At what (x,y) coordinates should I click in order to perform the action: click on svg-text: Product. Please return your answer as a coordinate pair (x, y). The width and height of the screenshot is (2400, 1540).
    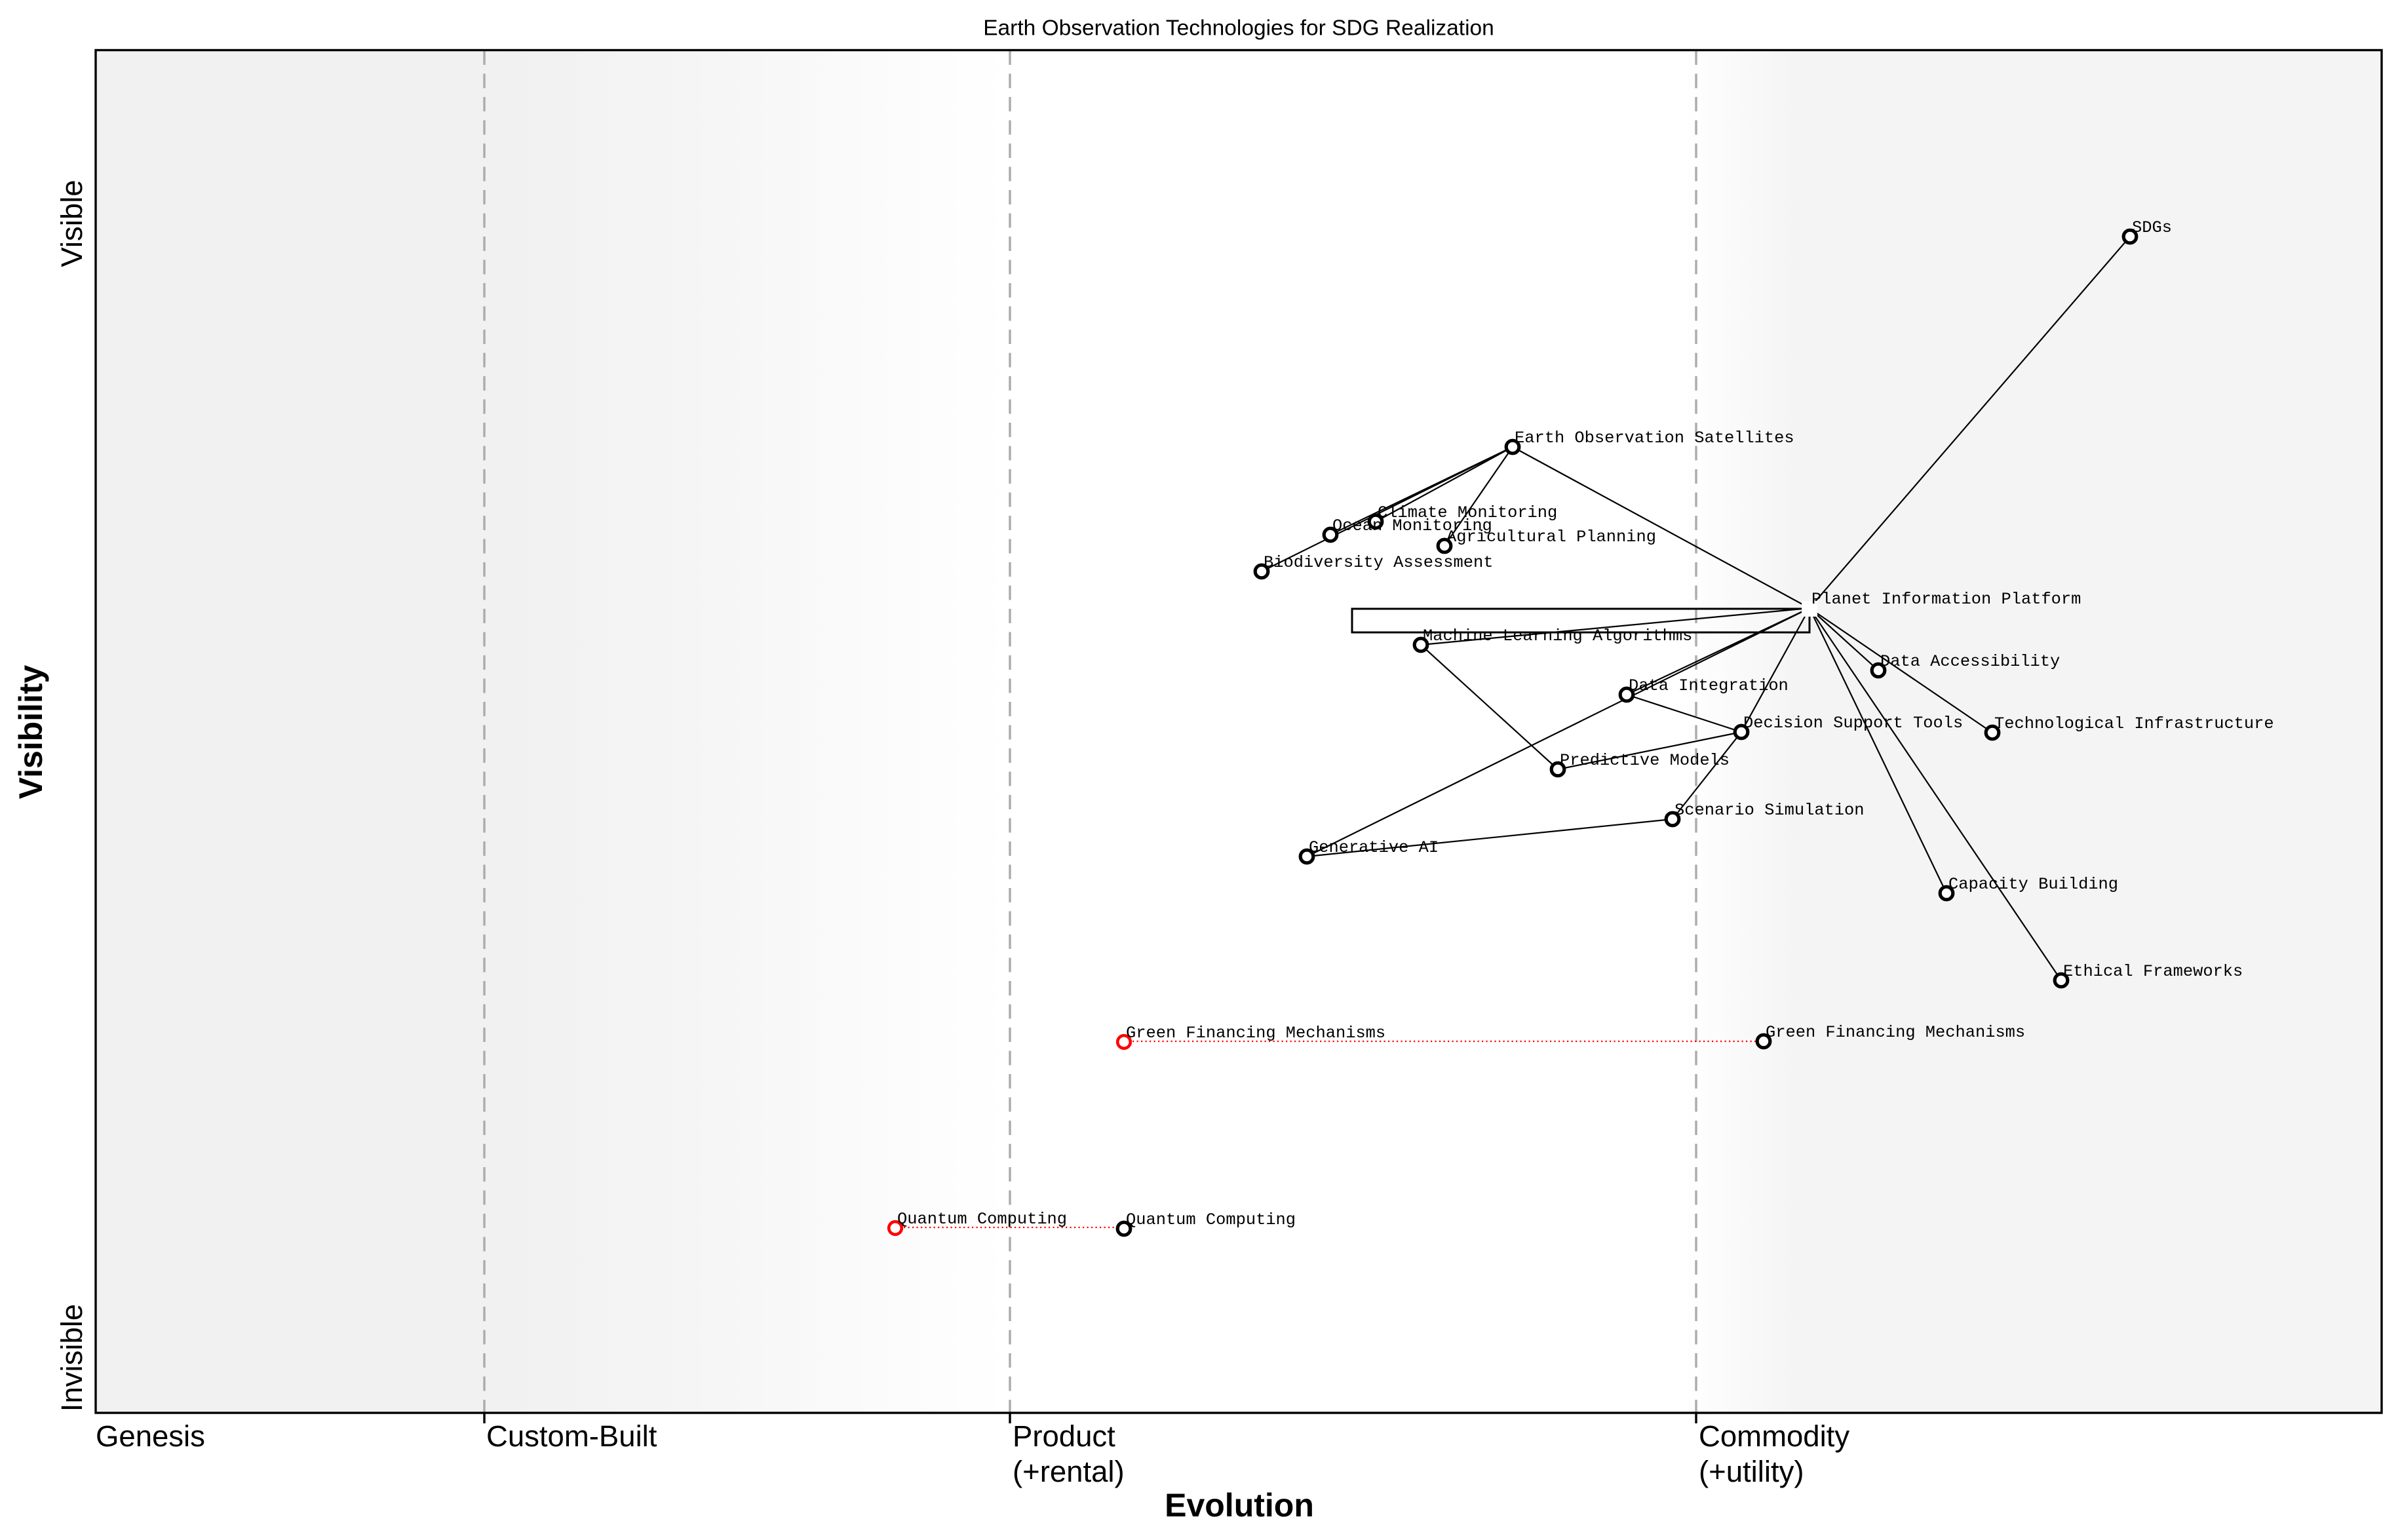
    Looking at the image, I should click on (1064, 1436).